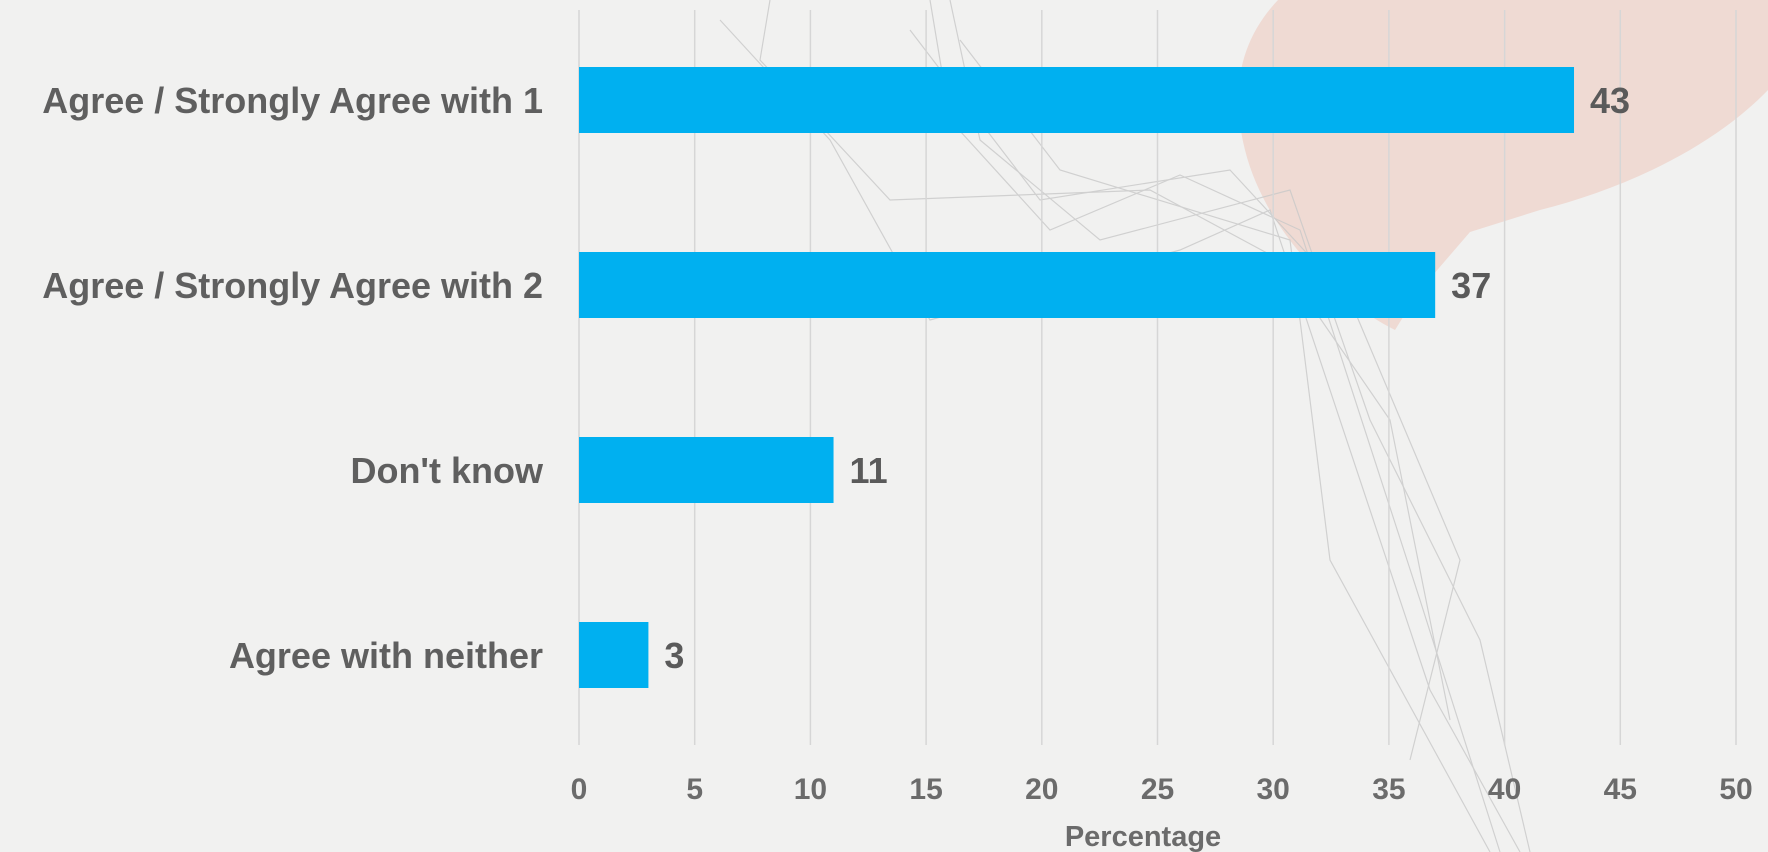 This screenshot has width=1768, height=852. I want to click on x-tick-label: 30, so click(1273, 789).